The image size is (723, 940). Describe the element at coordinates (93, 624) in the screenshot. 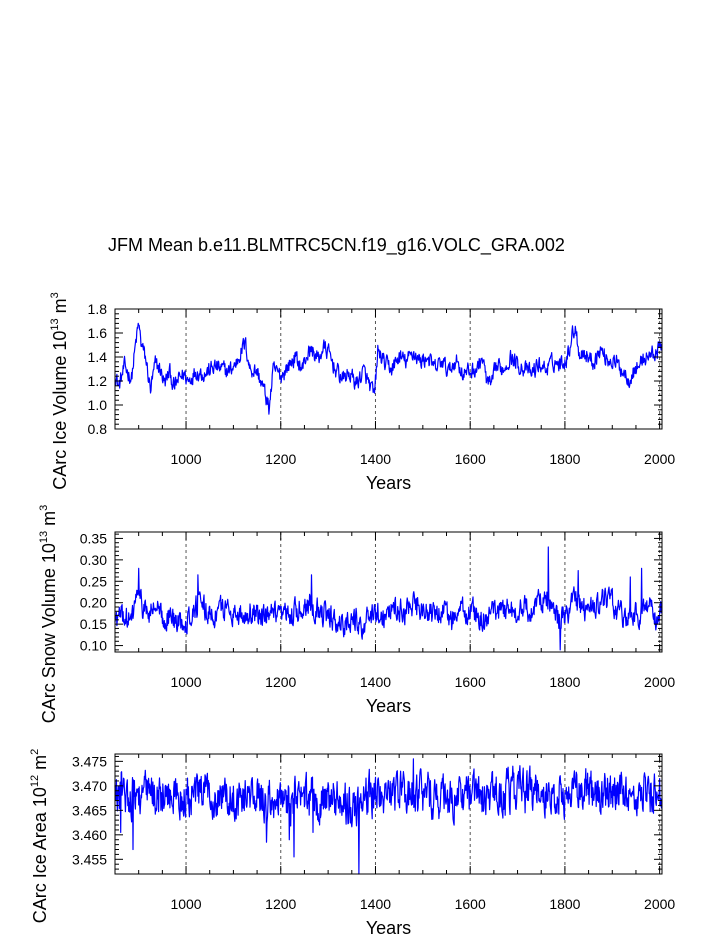

I see `y-tick-label: 0.15` at that location.